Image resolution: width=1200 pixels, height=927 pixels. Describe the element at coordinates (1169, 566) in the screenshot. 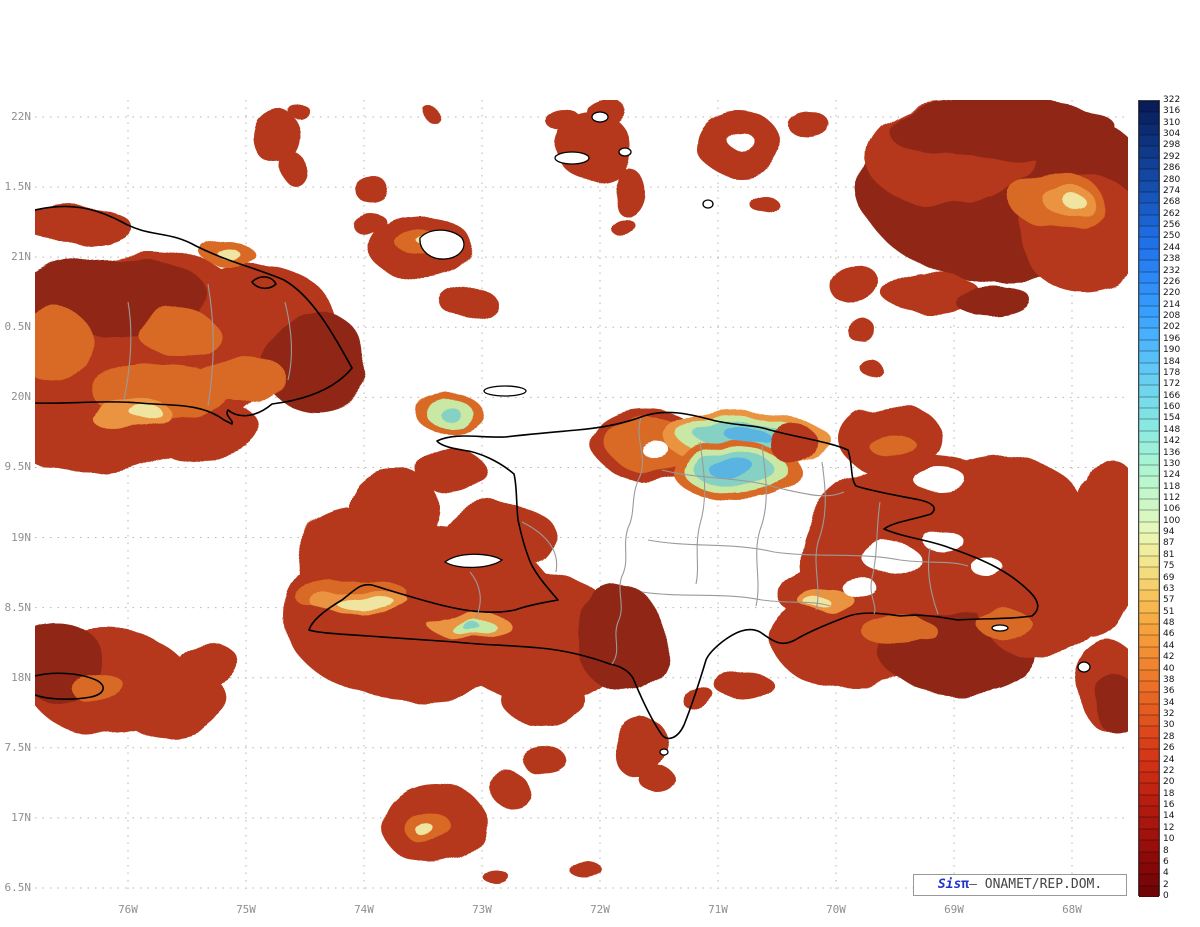

I see `colorbar-value: 75` at that location.